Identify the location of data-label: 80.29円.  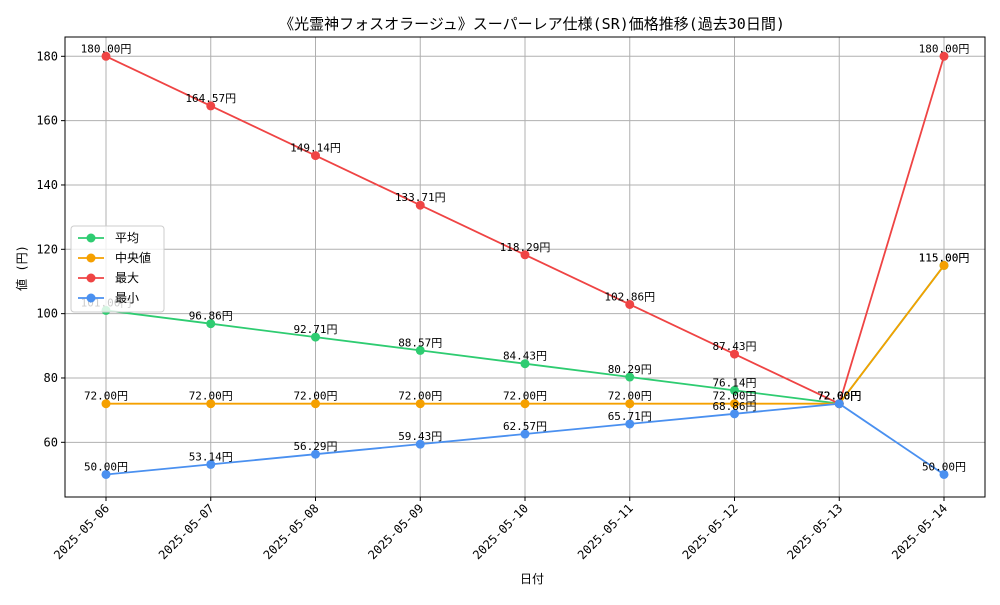
(630, 369).